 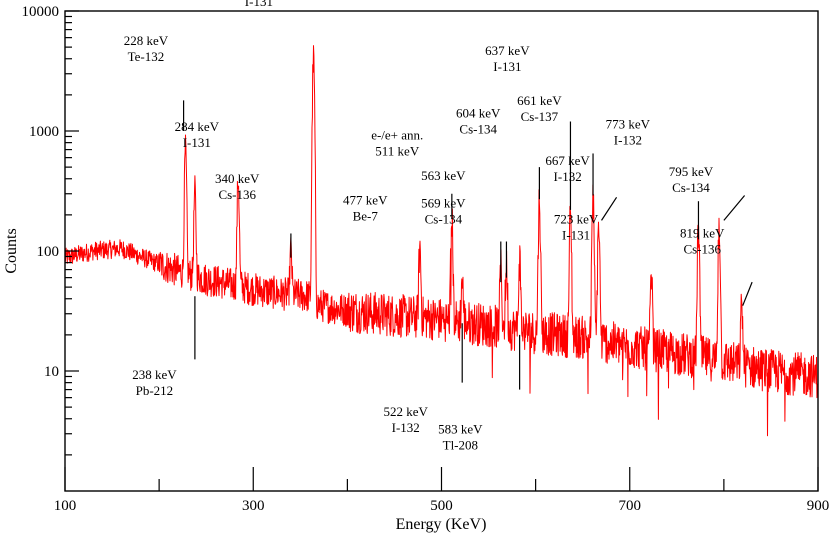 I want to click on annotation-energy: 238 keV, so click(x=154, y=374).